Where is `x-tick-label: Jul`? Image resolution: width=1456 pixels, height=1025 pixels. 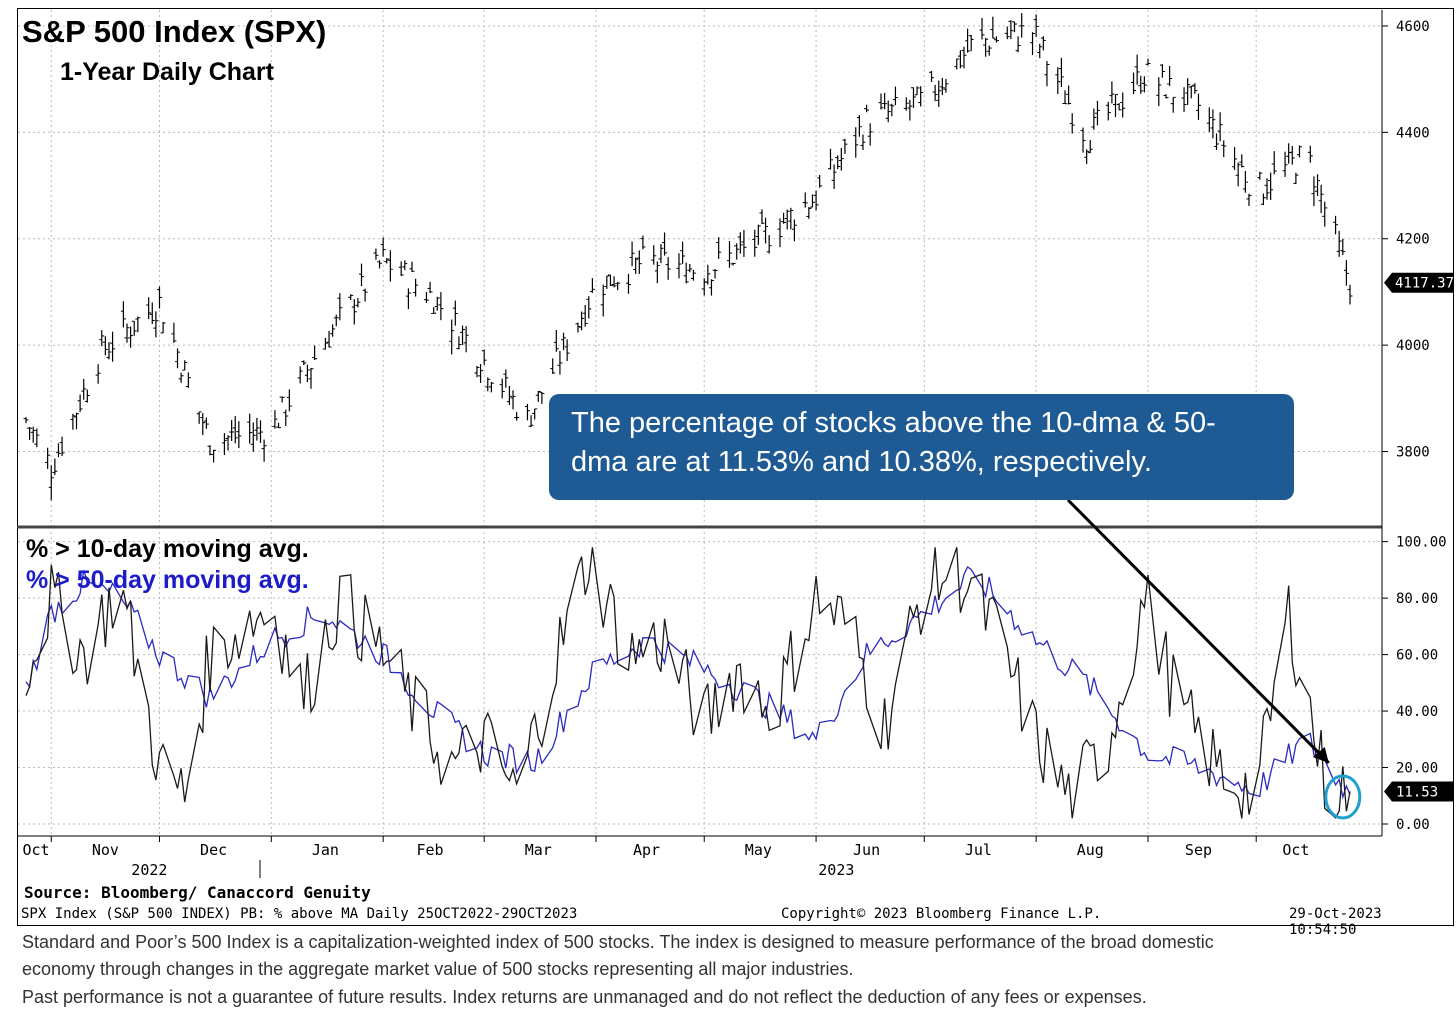
x-tick-label: Jul is located at coordinates (978, 850).